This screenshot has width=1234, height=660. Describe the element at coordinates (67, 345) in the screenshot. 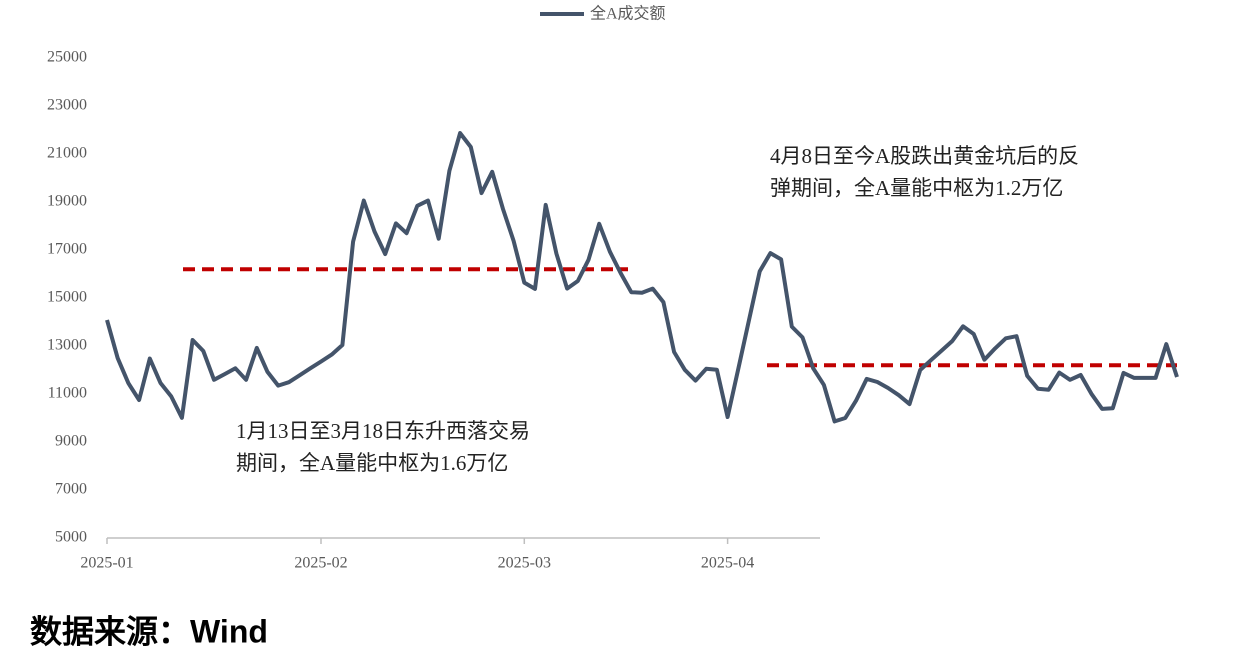

I see `y-tick-label: 13000` at that location.